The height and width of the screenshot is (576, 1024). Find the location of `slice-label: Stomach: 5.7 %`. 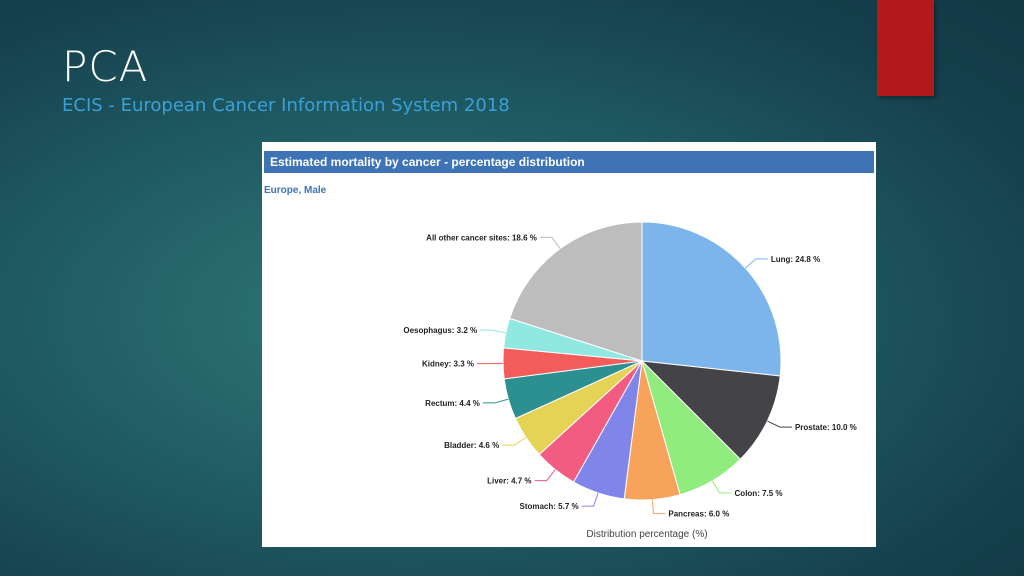

slice-label: Stomach: 5.7 % is located at coordinates (548, 506).